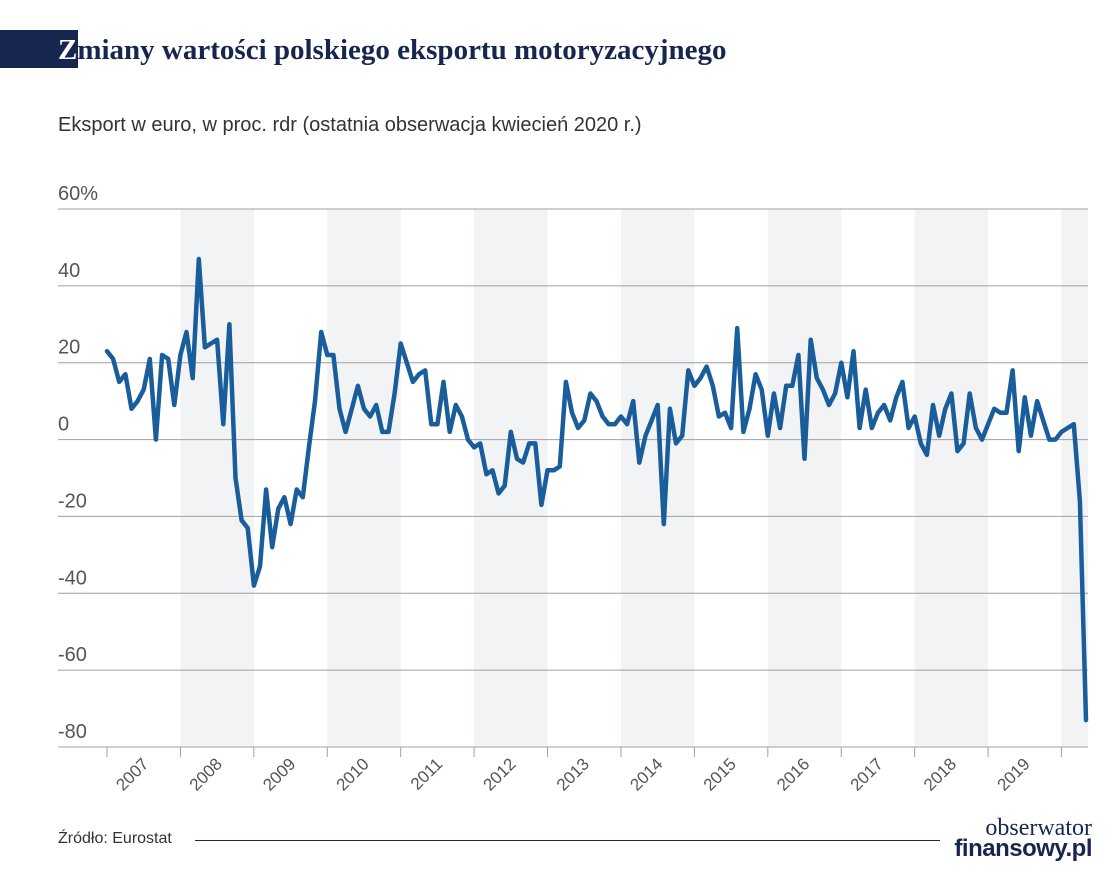  I want to click on y-tick-label: -20, so click(72, 501).